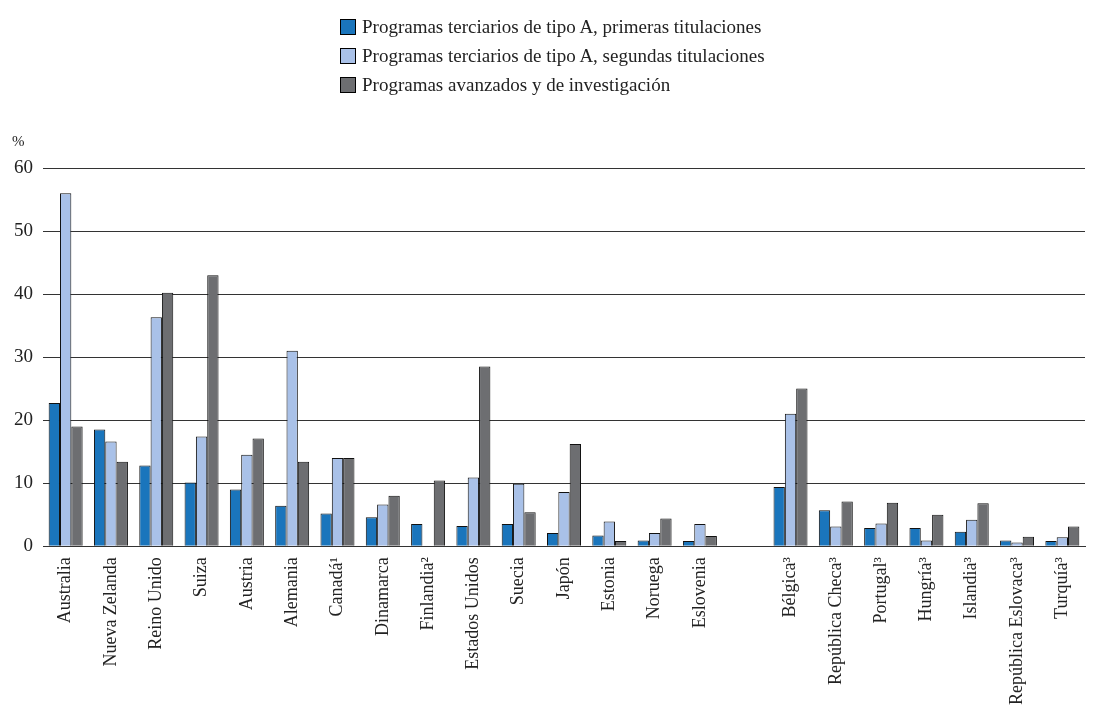  I want to click on x-tick-label: República Eslovaca³, so click(1015, 630).